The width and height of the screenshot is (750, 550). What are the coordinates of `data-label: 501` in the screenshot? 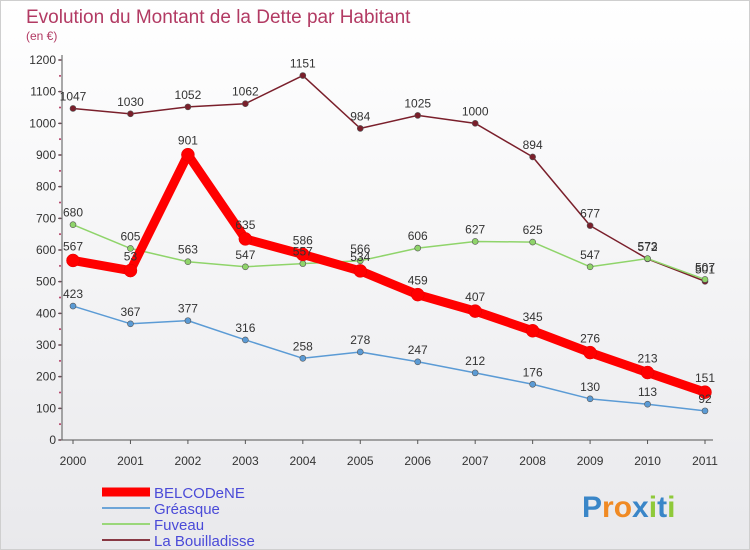 It's located at (705, 269).